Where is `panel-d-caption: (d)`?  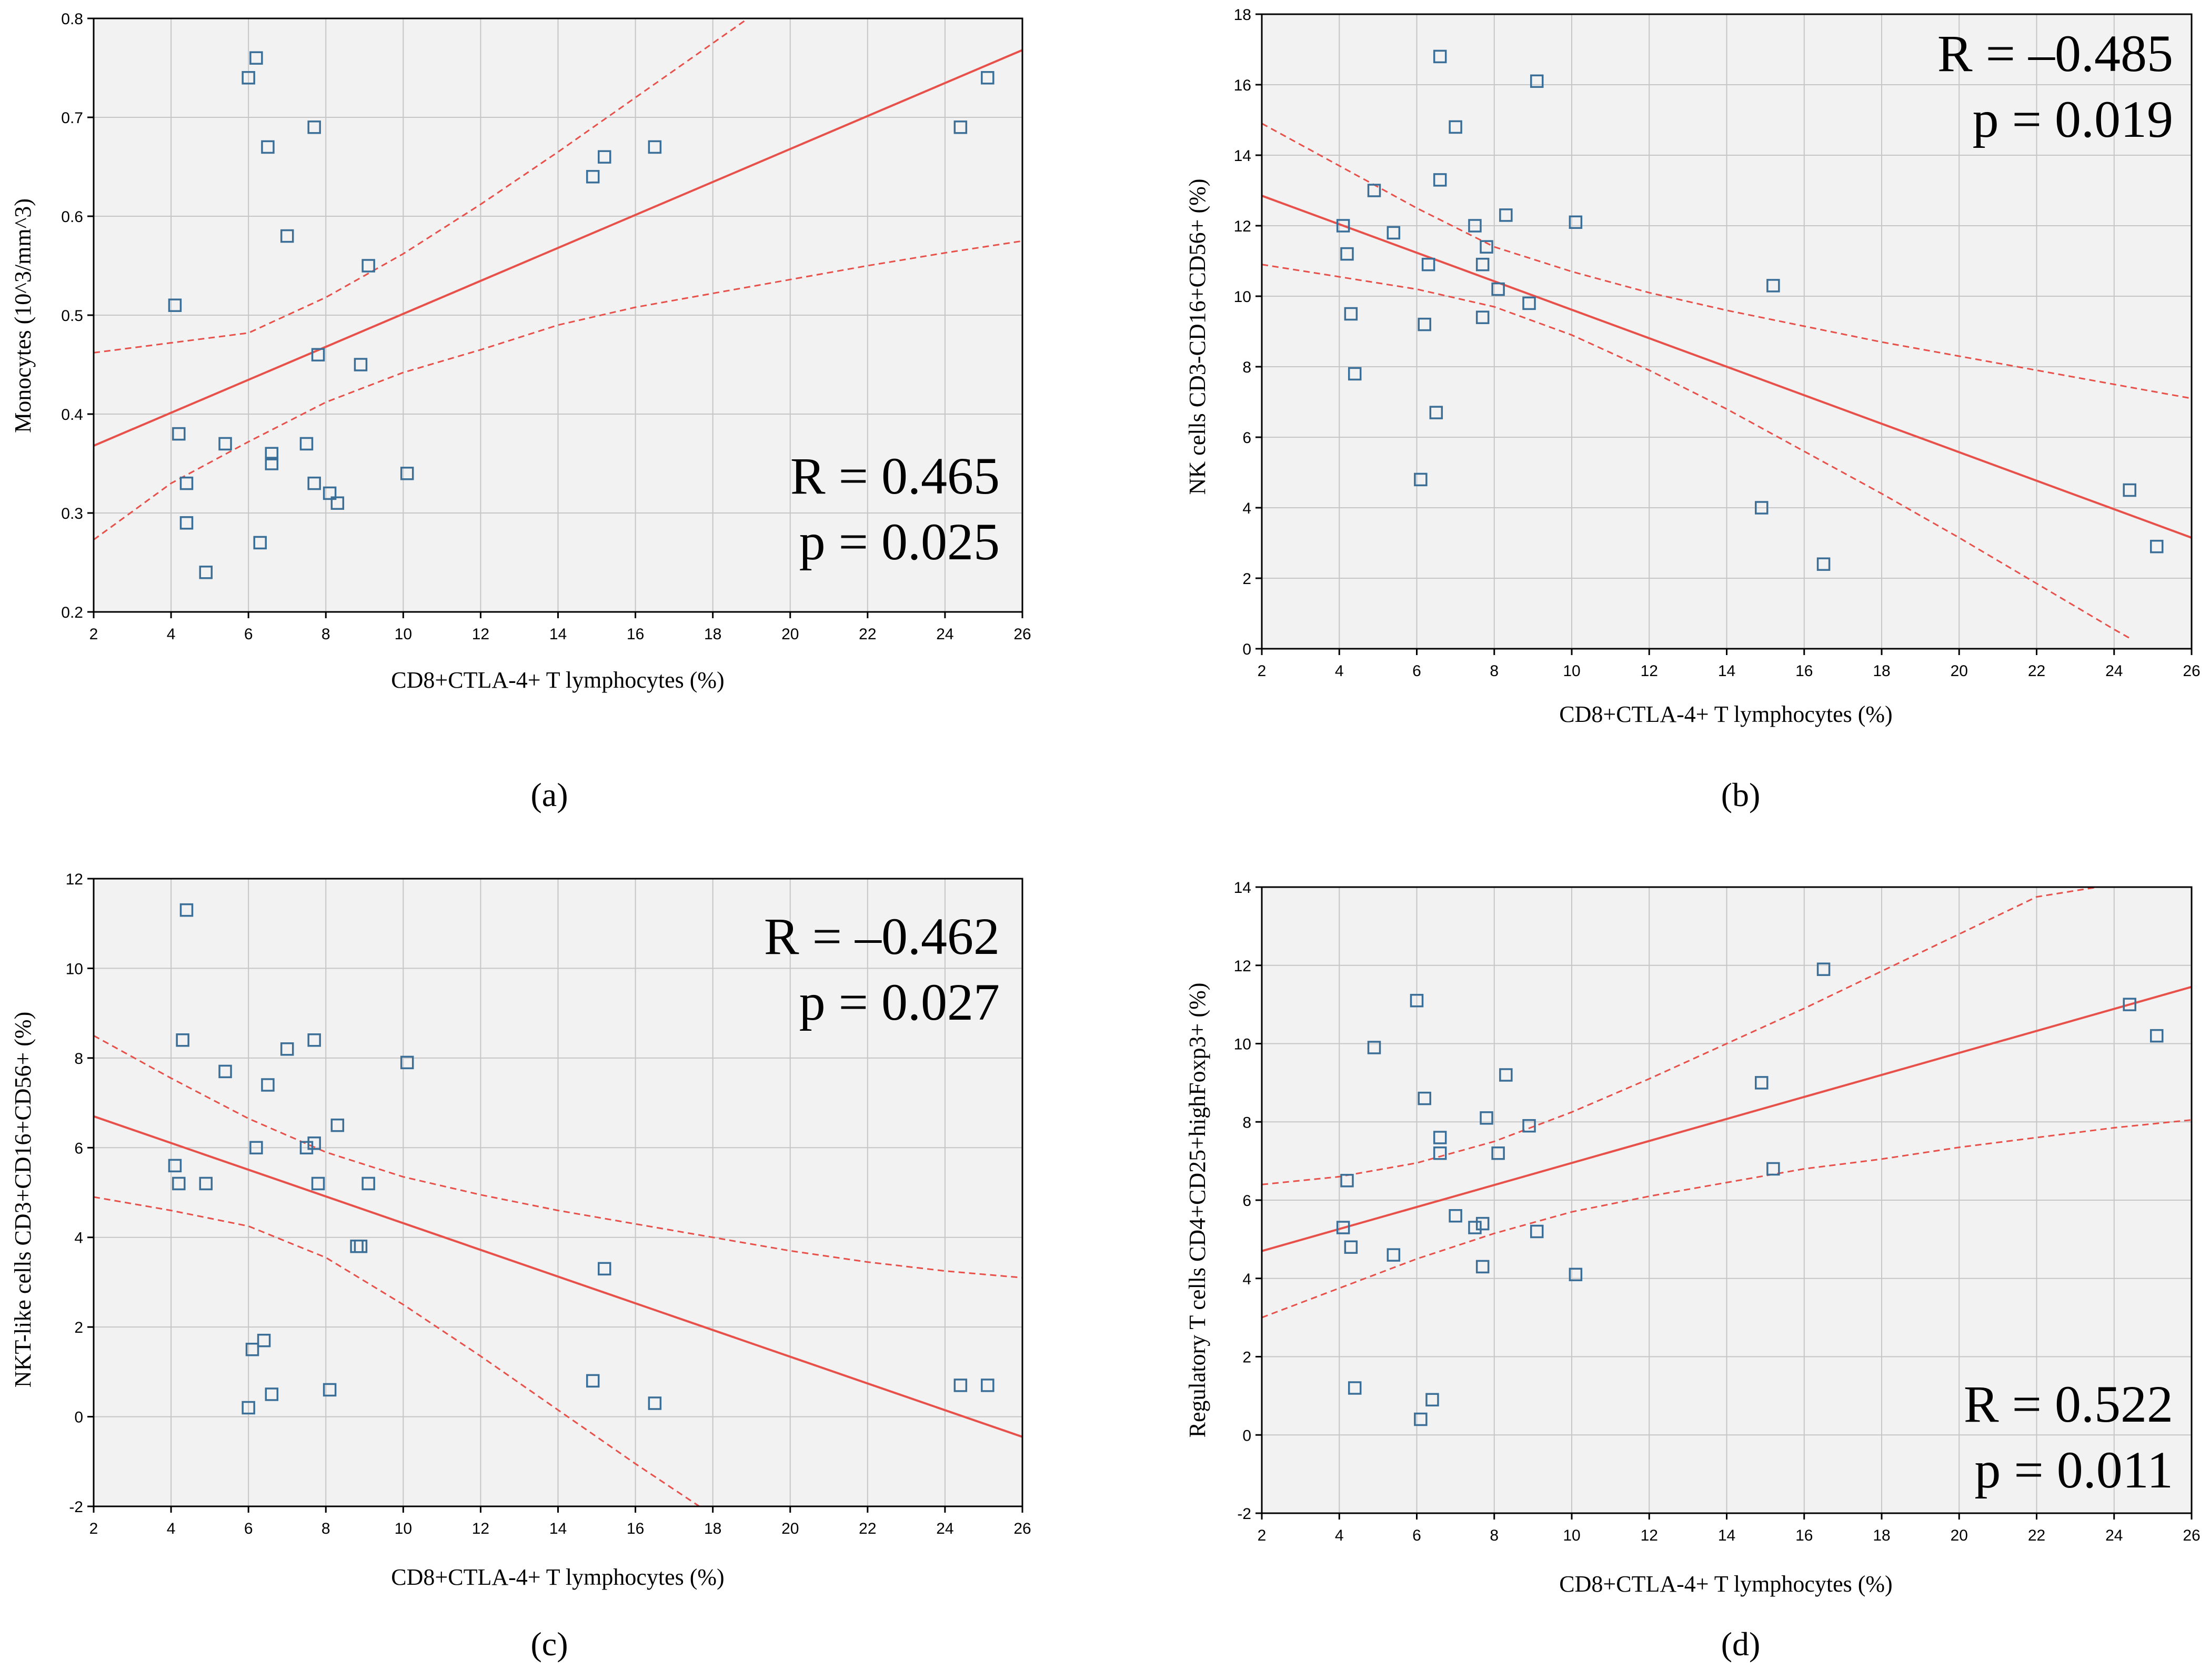
panel-d-caption: (d) is located at coordinates (1741, 1644).